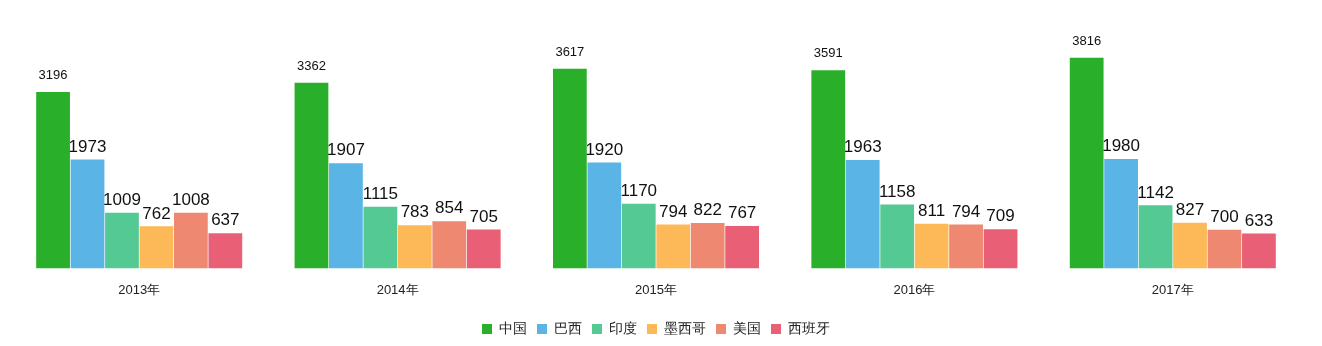 This screenshot has width=1322, height=346. What do you see at coordinates (415, 212) in the screenshot?
I see `data-label: 783` at bounding box center [415, 212].